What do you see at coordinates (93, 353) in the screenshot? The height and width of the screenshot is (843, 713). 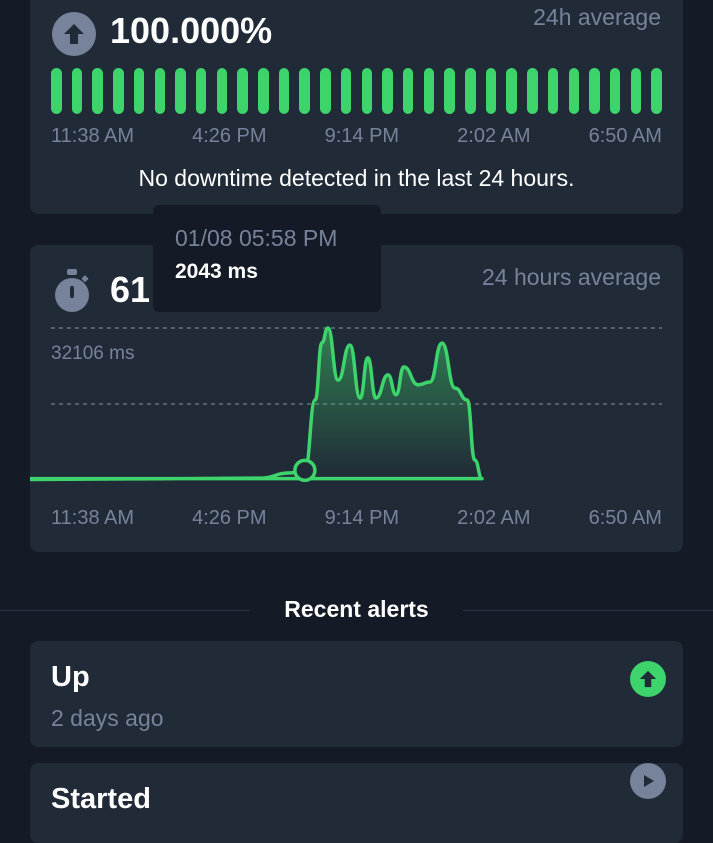 I see `reference-label: 32106 ms` at bounding box center [93, 353].